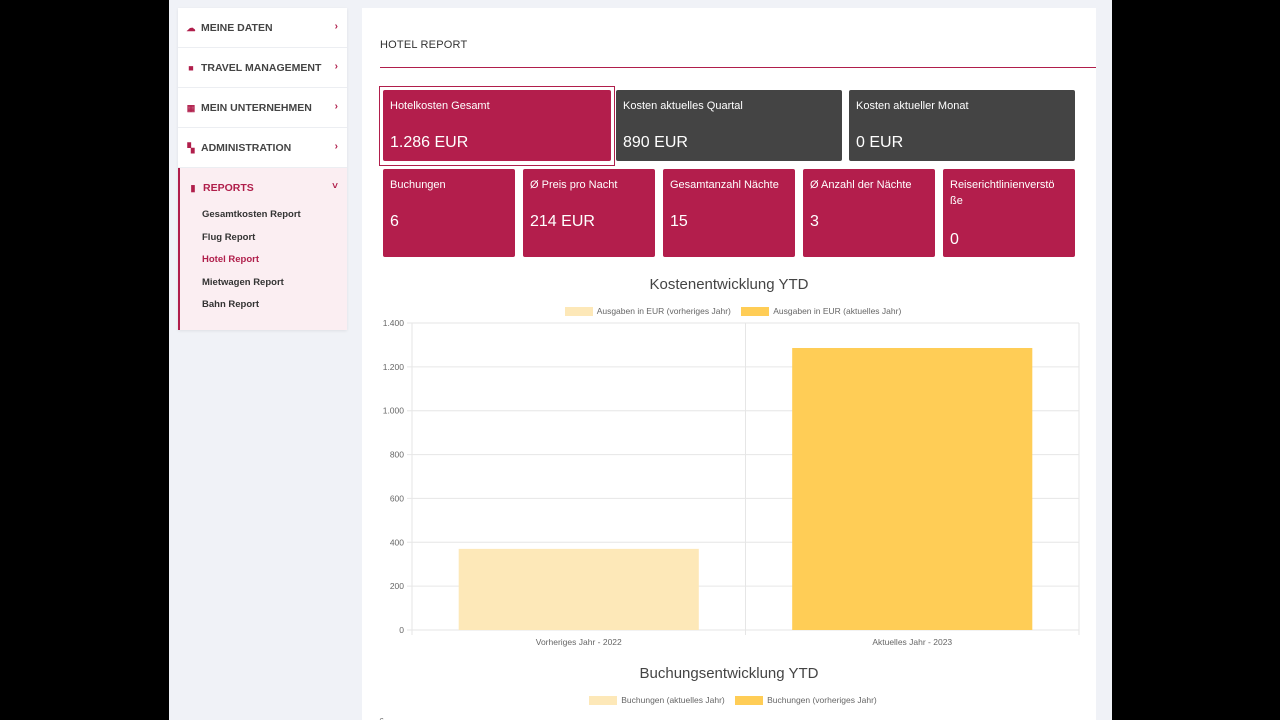 This screenshot has width=1280, height=720. I want to click on x-tick-label: Aktuelles Jahr - 2023, so click(912, 642).